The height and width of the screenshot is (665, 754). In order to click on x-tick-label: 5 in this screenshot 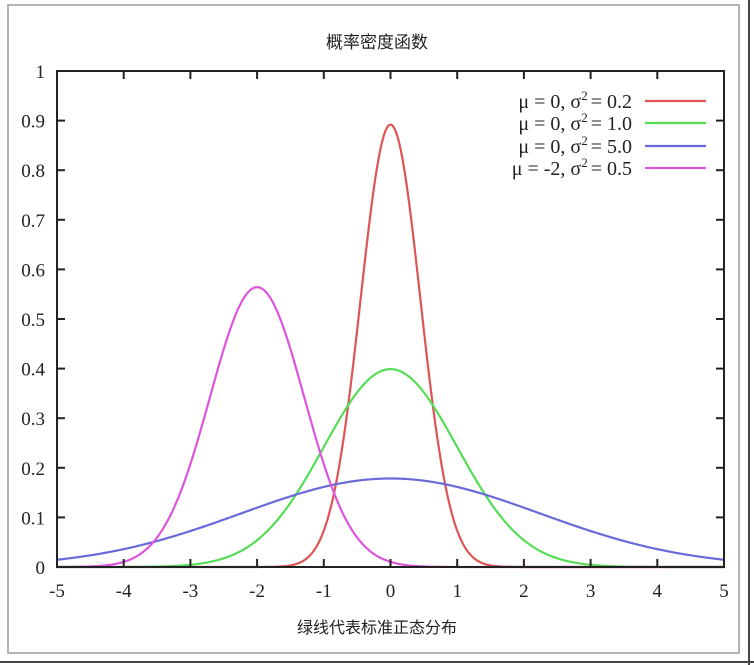, I will do `click(724, 591)`.